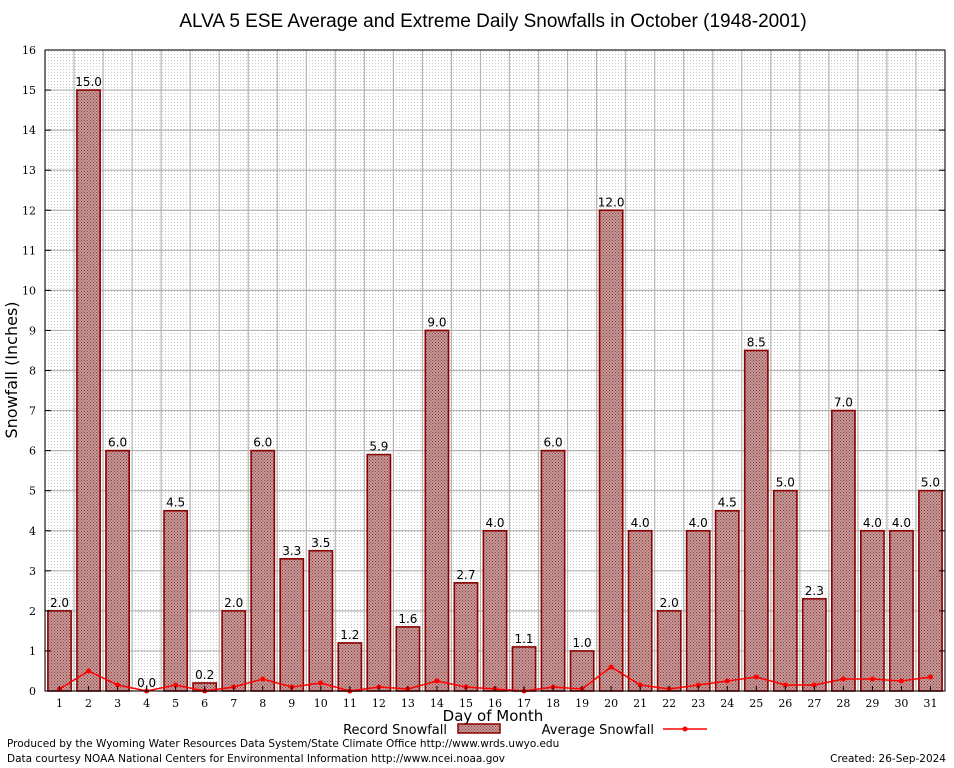 The height and width of the screenshot is (768, 954). I want to click on bar-value-label: 15.0, so click(88, 82).